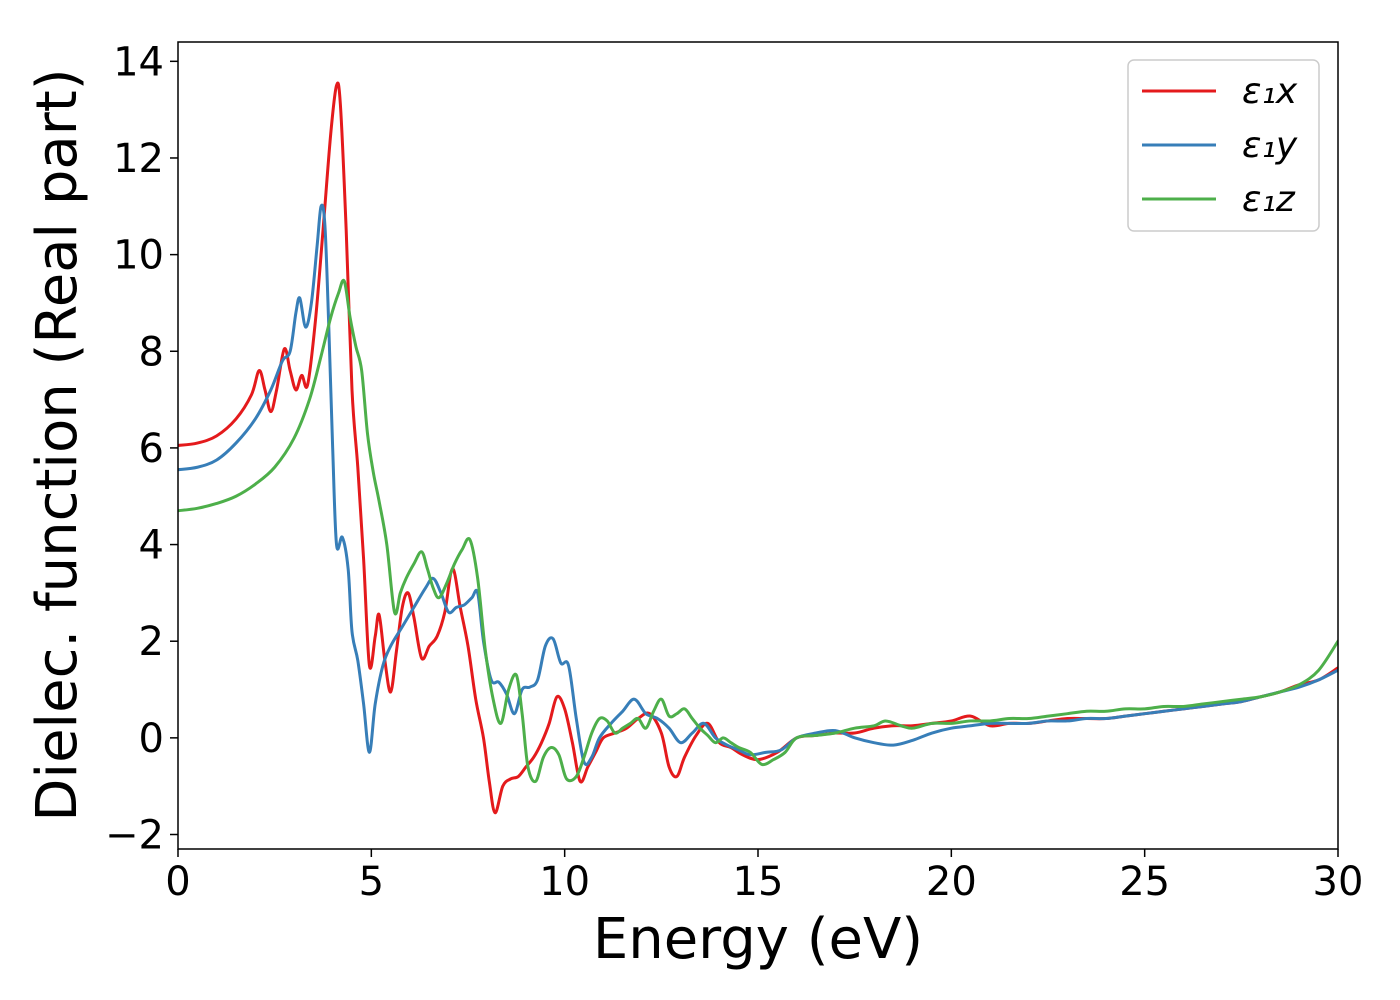  Describe the element at coordinates (151, 449) in the screenshot. I see `y-tick-label: 6` at that location.